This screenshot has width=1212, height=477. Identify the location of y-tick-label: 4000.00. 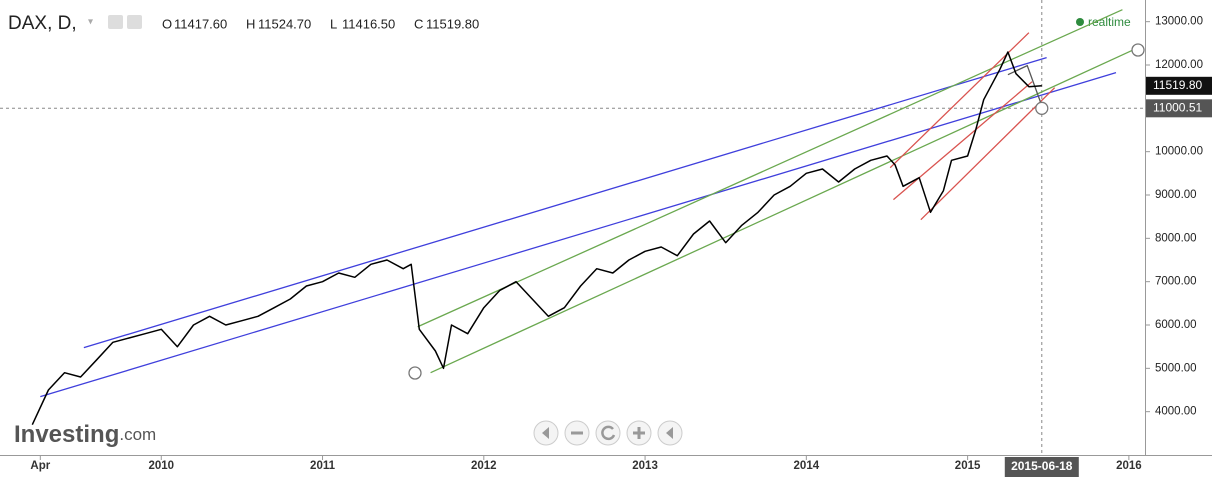
(1176, 412).